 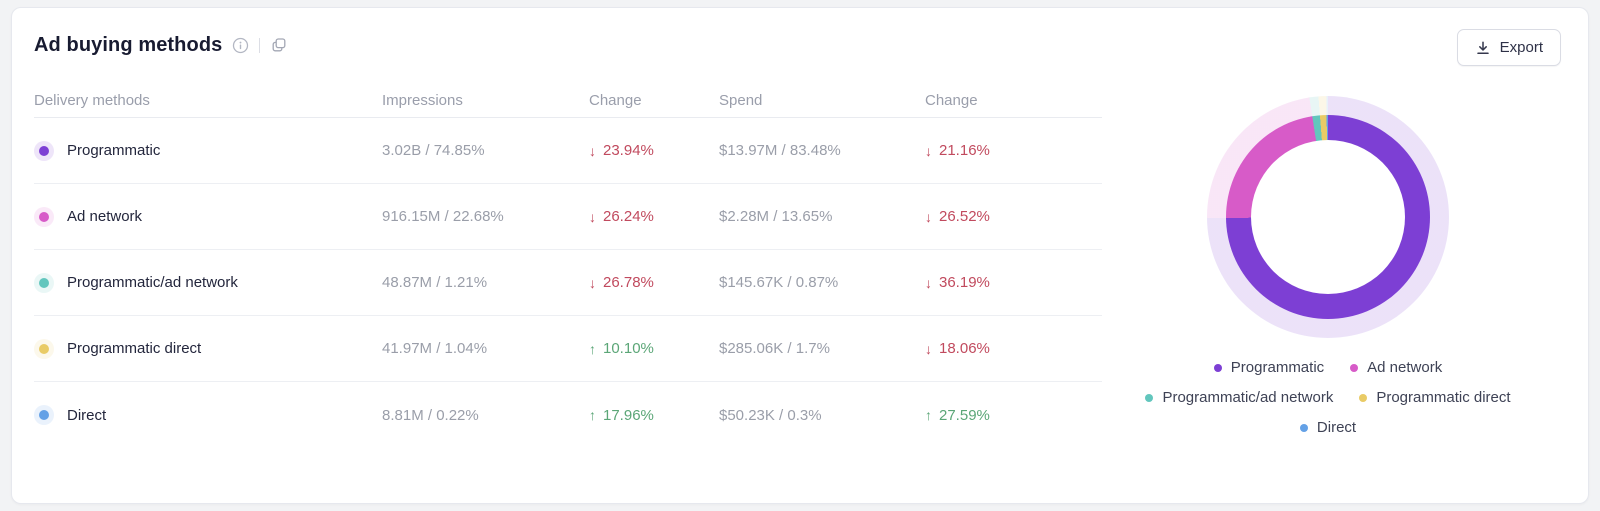 What do you see at coordinates (435, 348) in the screenshot?
I see `impressions-value: 41.97M / 1.04%` at bounding box center [435, 348].